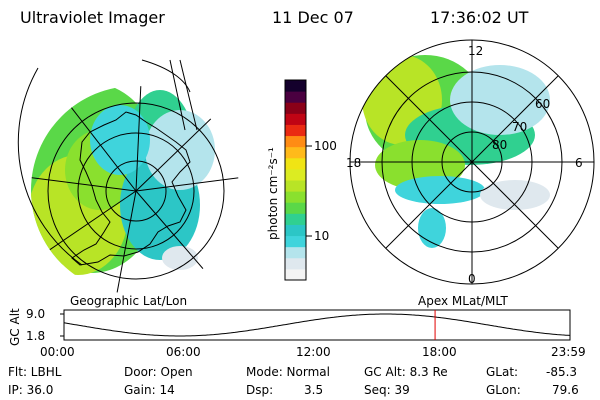 Image resolution: width=600 pixels, height=400 pixels. What do you see at coordinates (273, 193) in the screenshot?
I see `colorbar-unit-label: photon cm⁻²s⁻¹` at bounding box center [273, 193].